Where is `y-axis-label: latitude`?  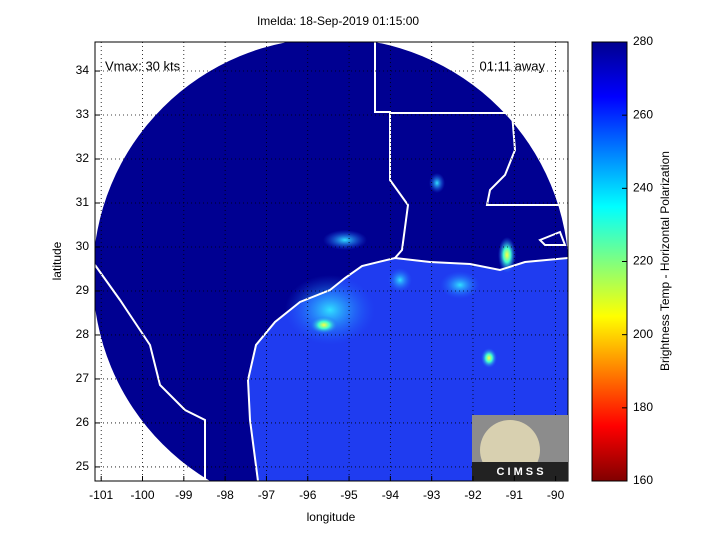
y-axis-label: latitude is located at coordinates (57, 260).